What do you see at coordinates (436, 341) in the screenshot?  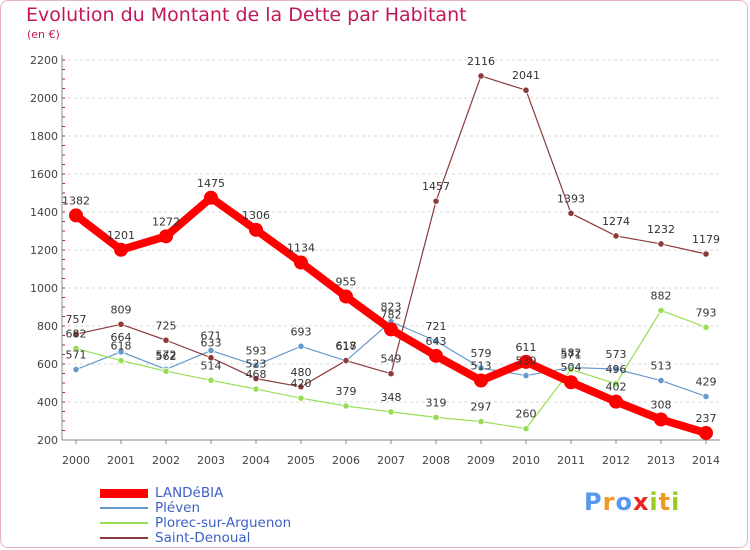 I see `data-label: 643` at bounding box center [436, 341].